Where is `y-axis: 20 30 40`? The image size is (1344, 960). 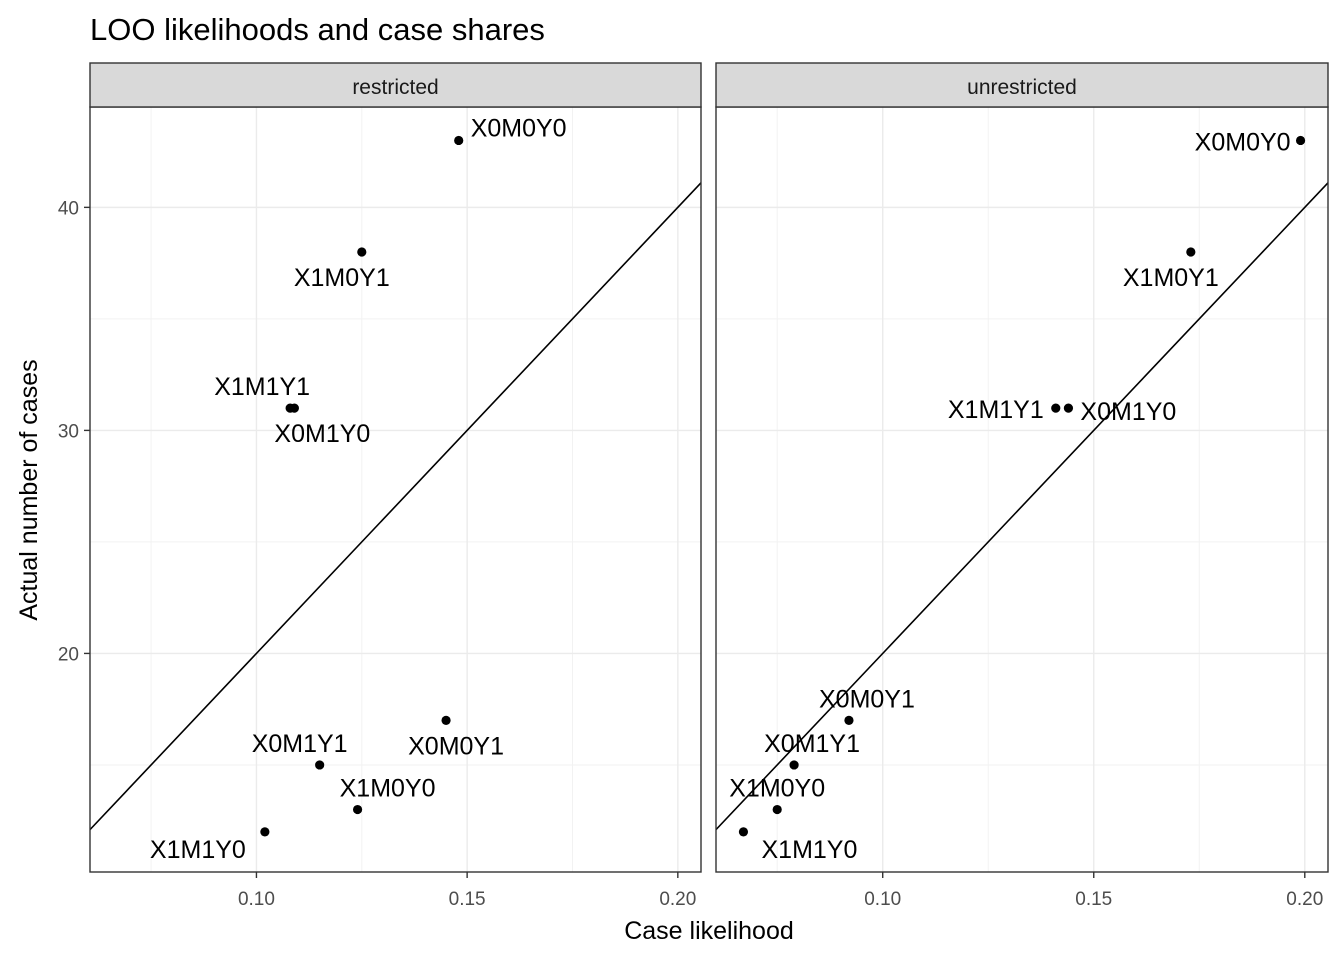
y-axis: 20 30 40 is located at coordinates (74, 431).